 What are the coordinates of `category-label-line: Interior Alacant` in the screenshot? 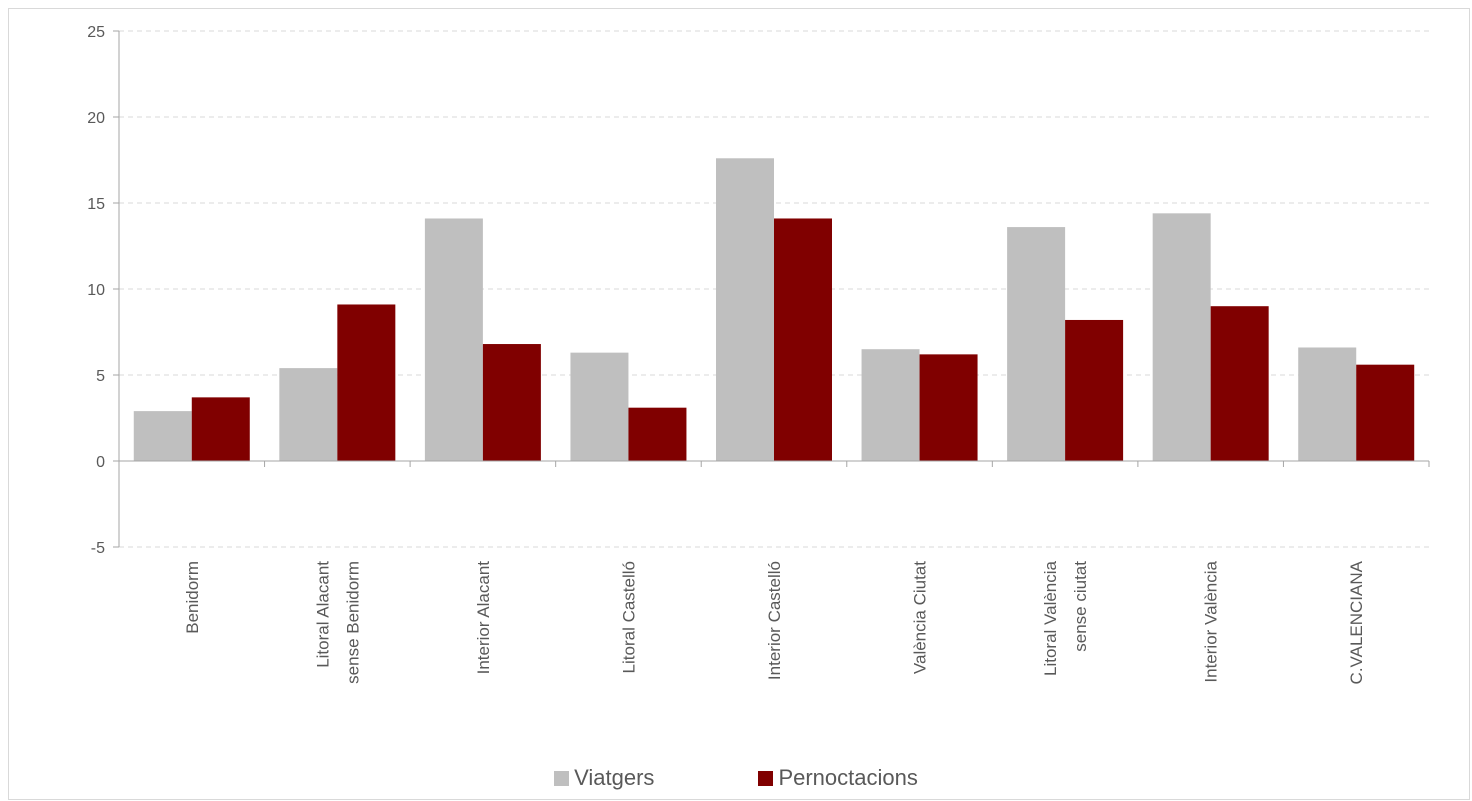 It's located at (483, 618).